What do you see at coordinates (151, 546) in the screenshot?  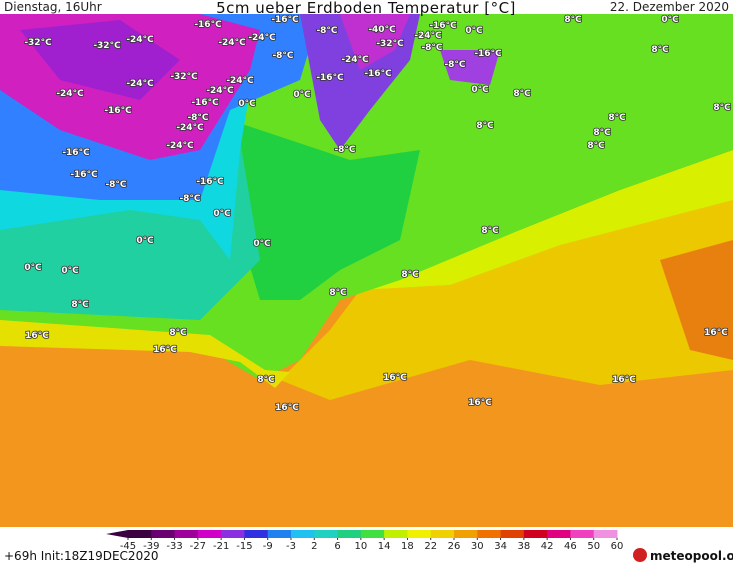 I see `colorbar-label: -39` at bounding box center [151, 546].